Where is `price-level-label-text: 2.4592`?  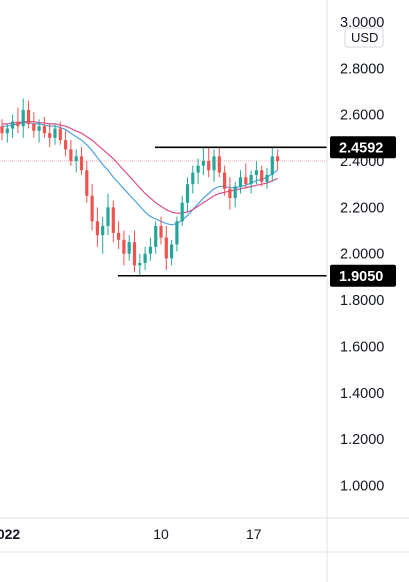 price-level-label-text: 2.4592 is located at coordinates (361, 148).